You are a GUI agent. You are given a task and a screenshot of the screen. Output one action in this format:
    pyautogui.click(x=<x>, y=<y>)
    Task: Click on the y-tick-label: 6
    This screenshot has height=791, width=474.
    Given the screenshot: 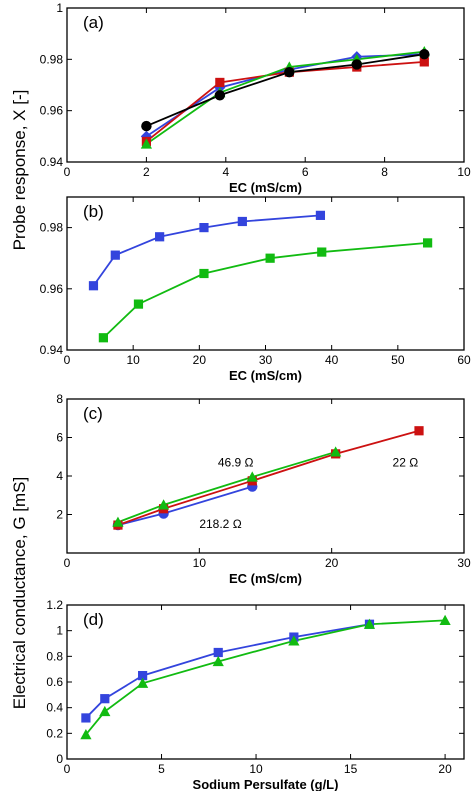 What is the action you would take?
    pyautogui.click(x=59, y=438)
    